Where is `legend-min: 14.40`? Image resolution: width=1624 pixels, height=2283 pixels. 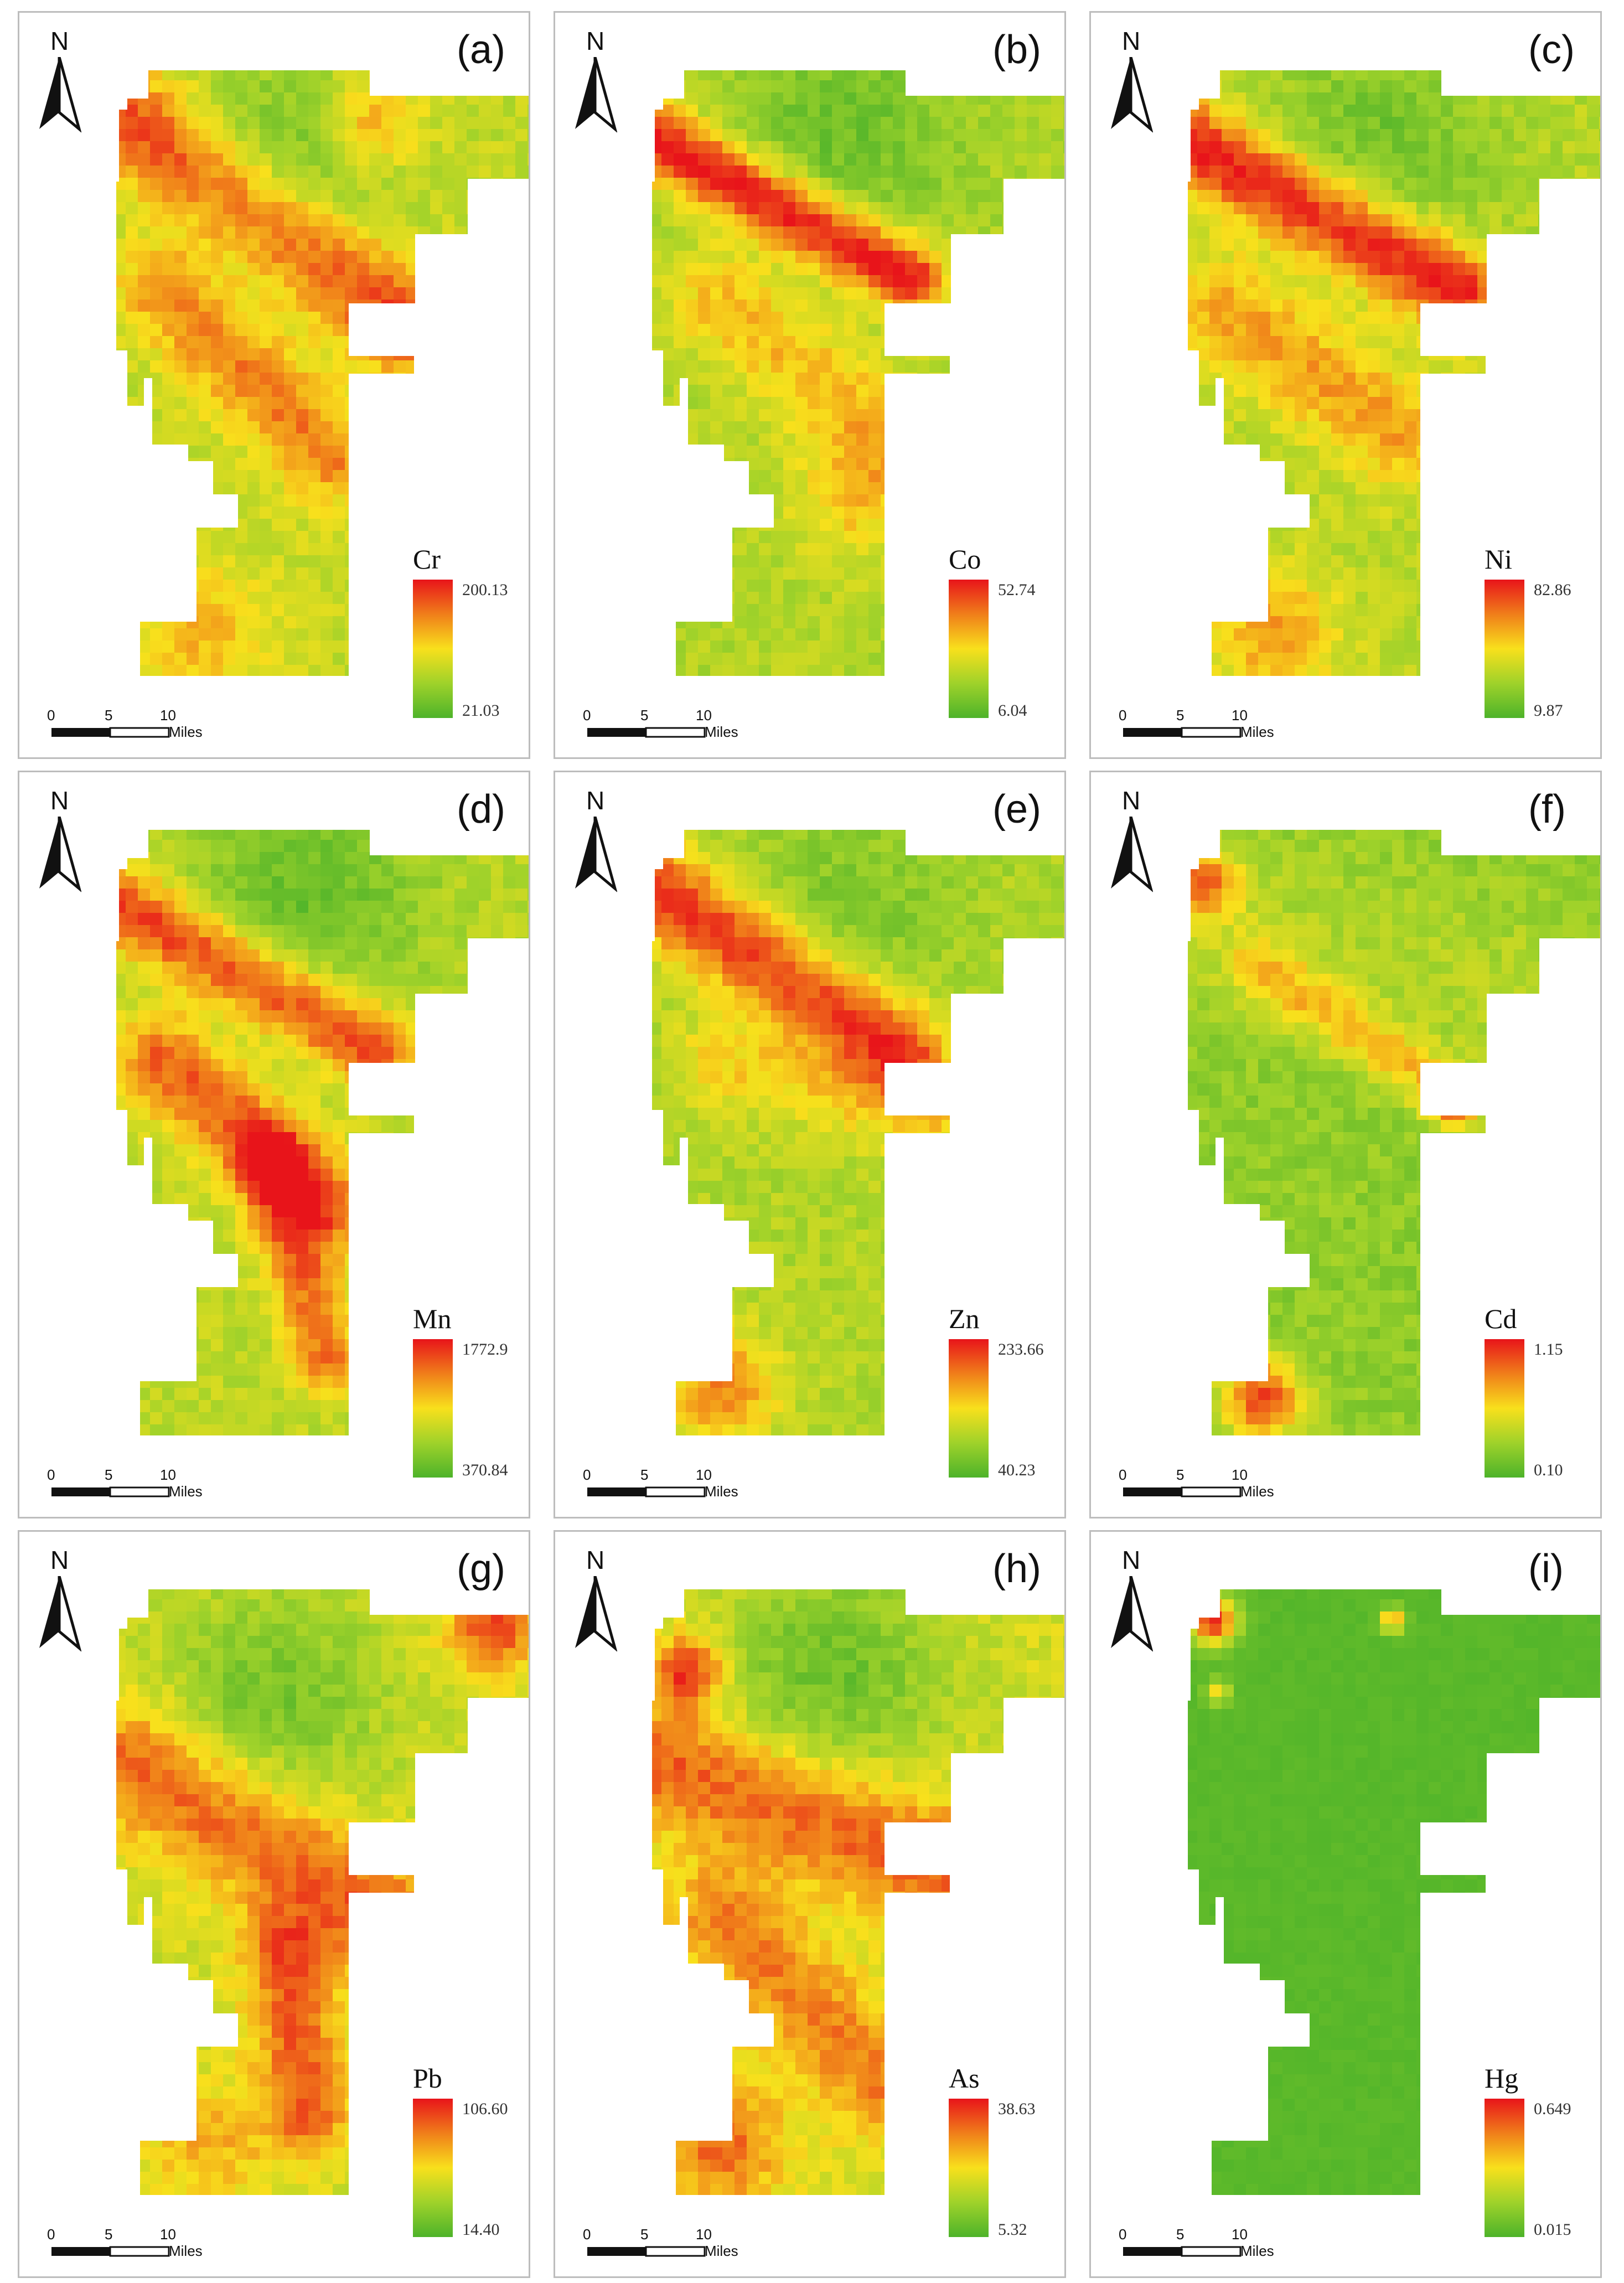
legend-min: 14.40 is located at coordinates (481, 2230).